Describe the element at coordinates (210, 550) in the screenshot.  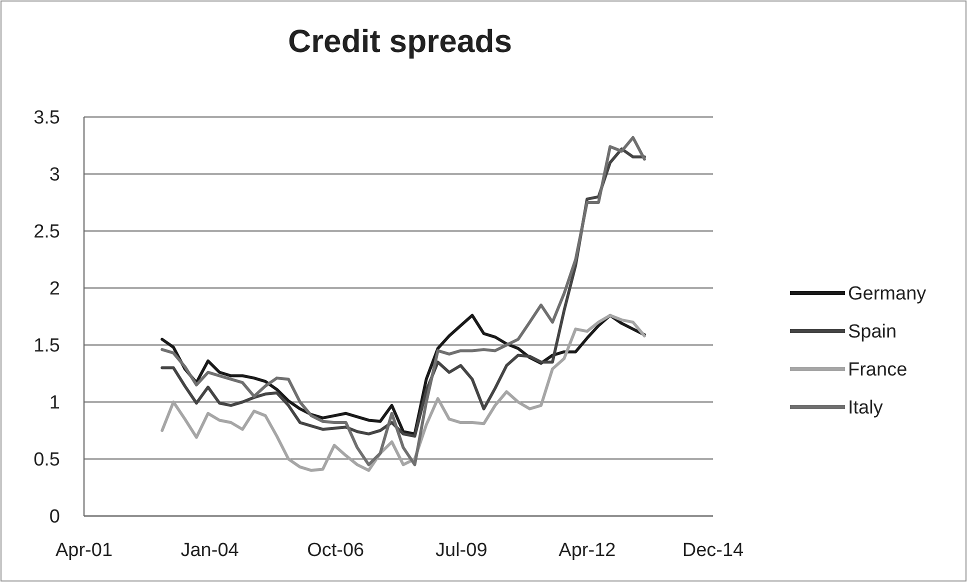
I see `x-tick-label: Jan-04` at that location.